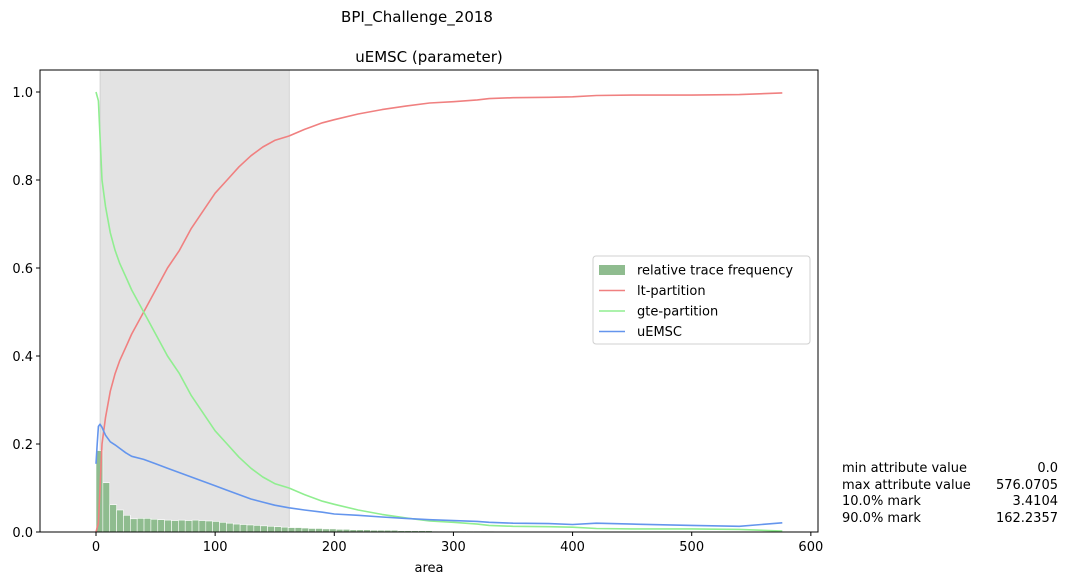 The width and height of the screenshot is (1068, 585). What do you see at coordinates (194, 301) in the screenshot?
I see `shaded-region` at bounding box center [194, 301].